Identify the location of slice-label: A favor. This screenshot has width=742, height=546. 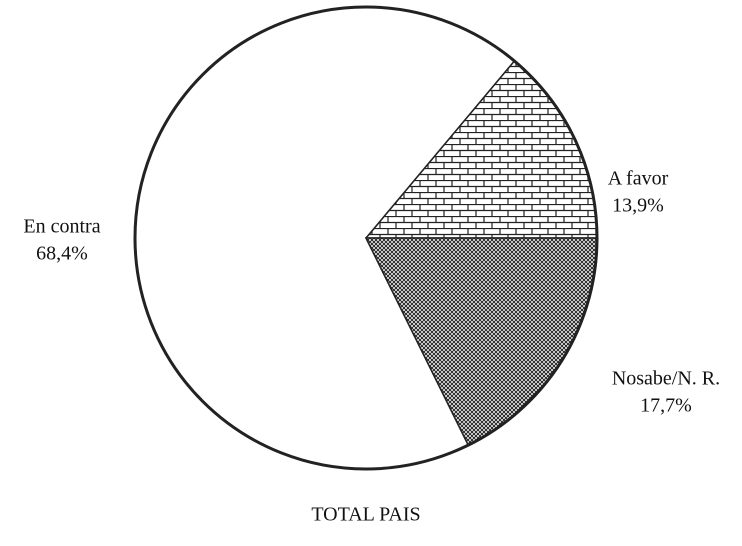
(638, 179).